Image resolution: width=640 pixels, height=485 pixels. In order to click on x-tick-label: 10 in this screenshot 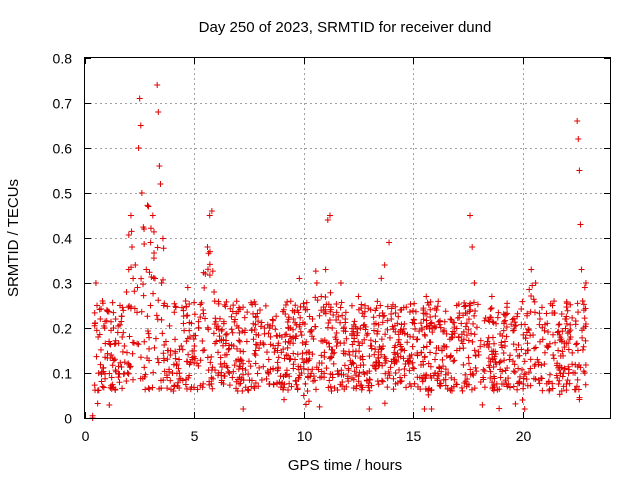, I will do `click(305, 436)`.